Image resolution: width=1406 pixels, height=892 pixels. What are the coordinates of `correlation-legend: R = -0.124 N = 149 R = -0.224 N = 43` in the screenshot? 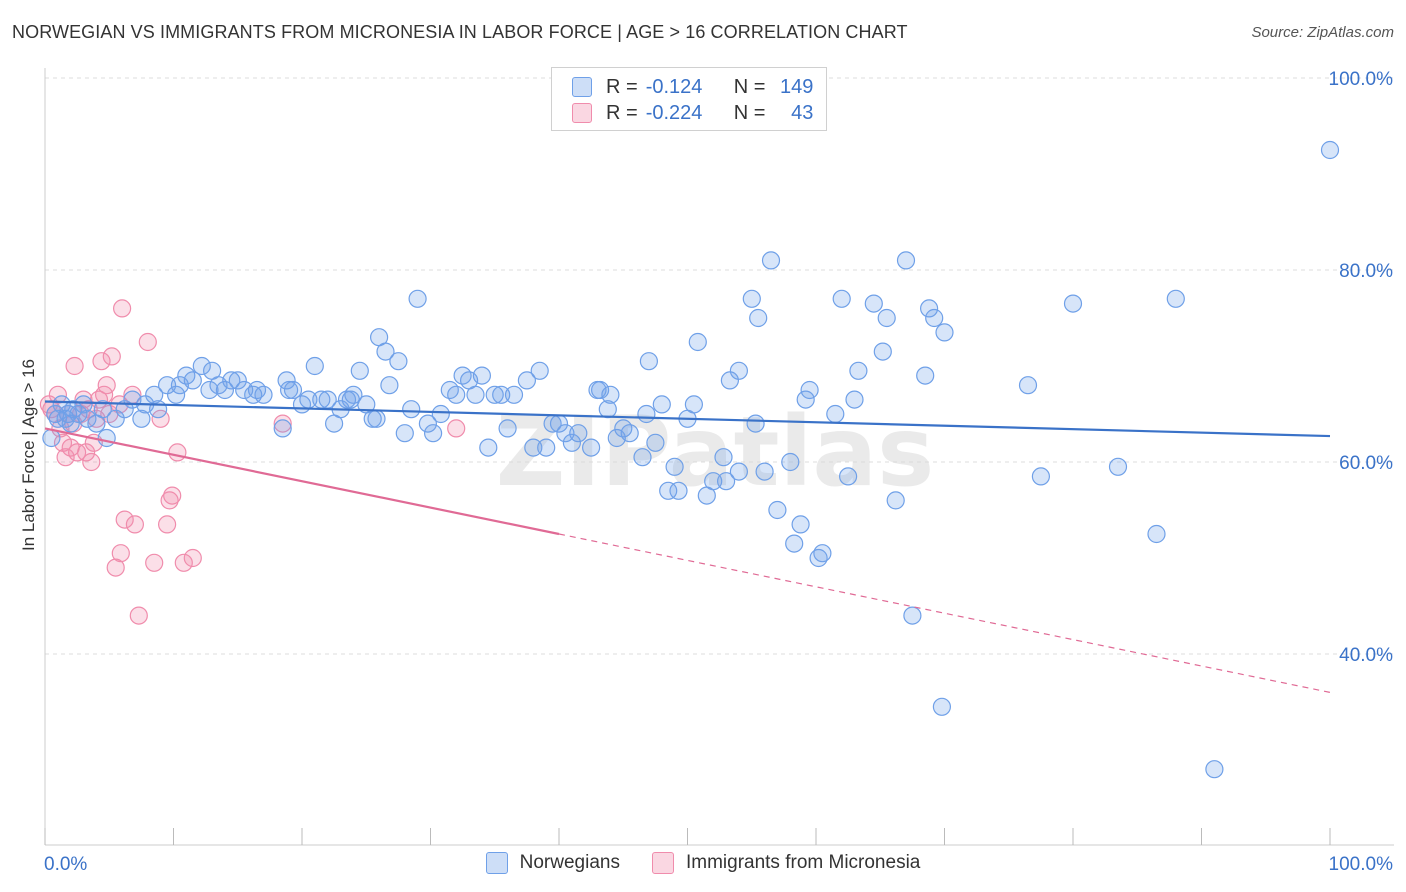 It's located at (689, 99).